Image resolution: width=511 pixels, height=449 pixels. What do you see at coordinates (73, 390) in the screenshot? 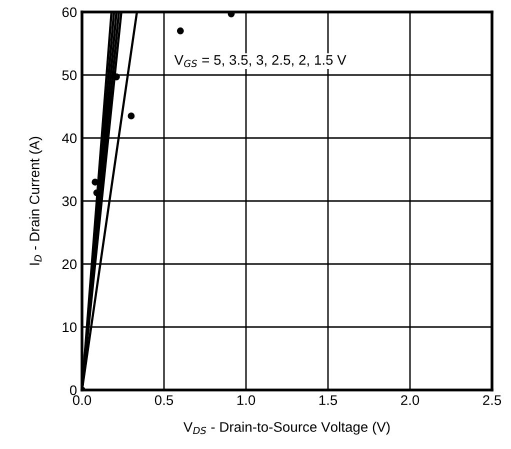
I see `y-tick-label: 0` at bounding box center [73, 390].